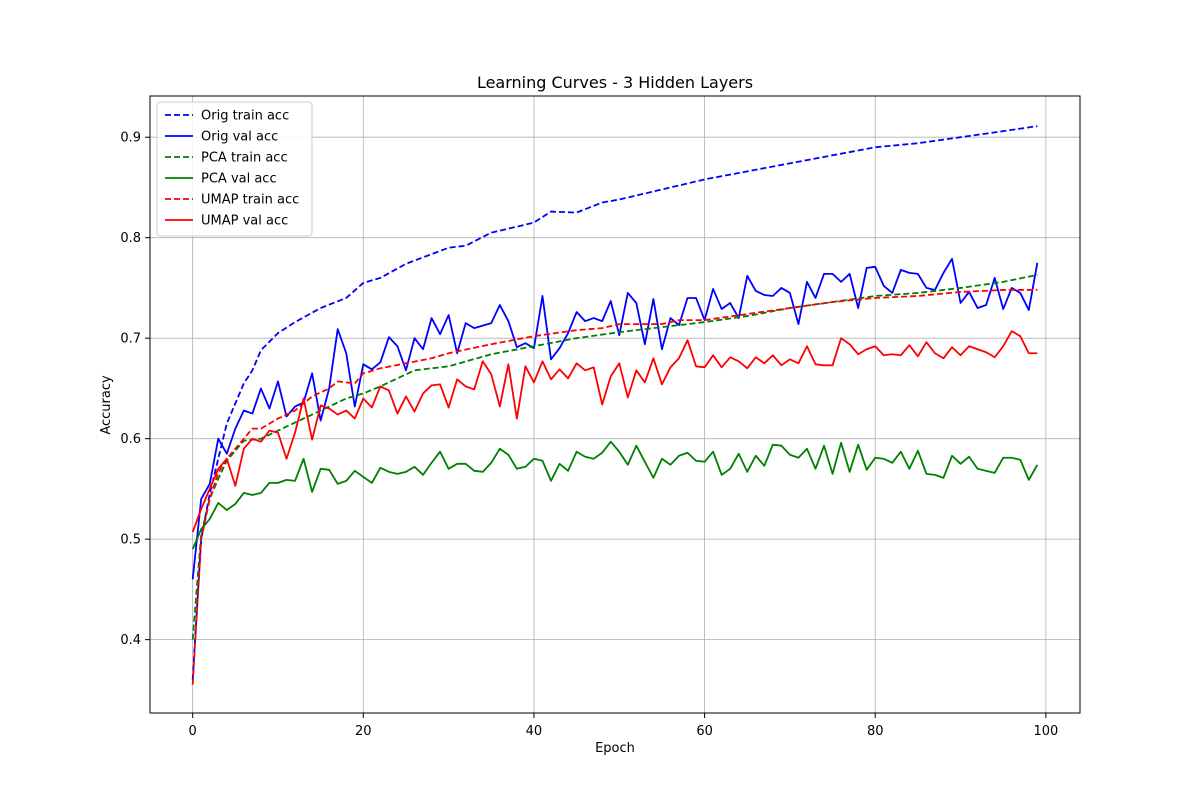 The height and width of the screenshot is (800, 1200). Describe the element at coordinates (875, 731) in the screenshot. I see `x-tick-label: 80` at that location.